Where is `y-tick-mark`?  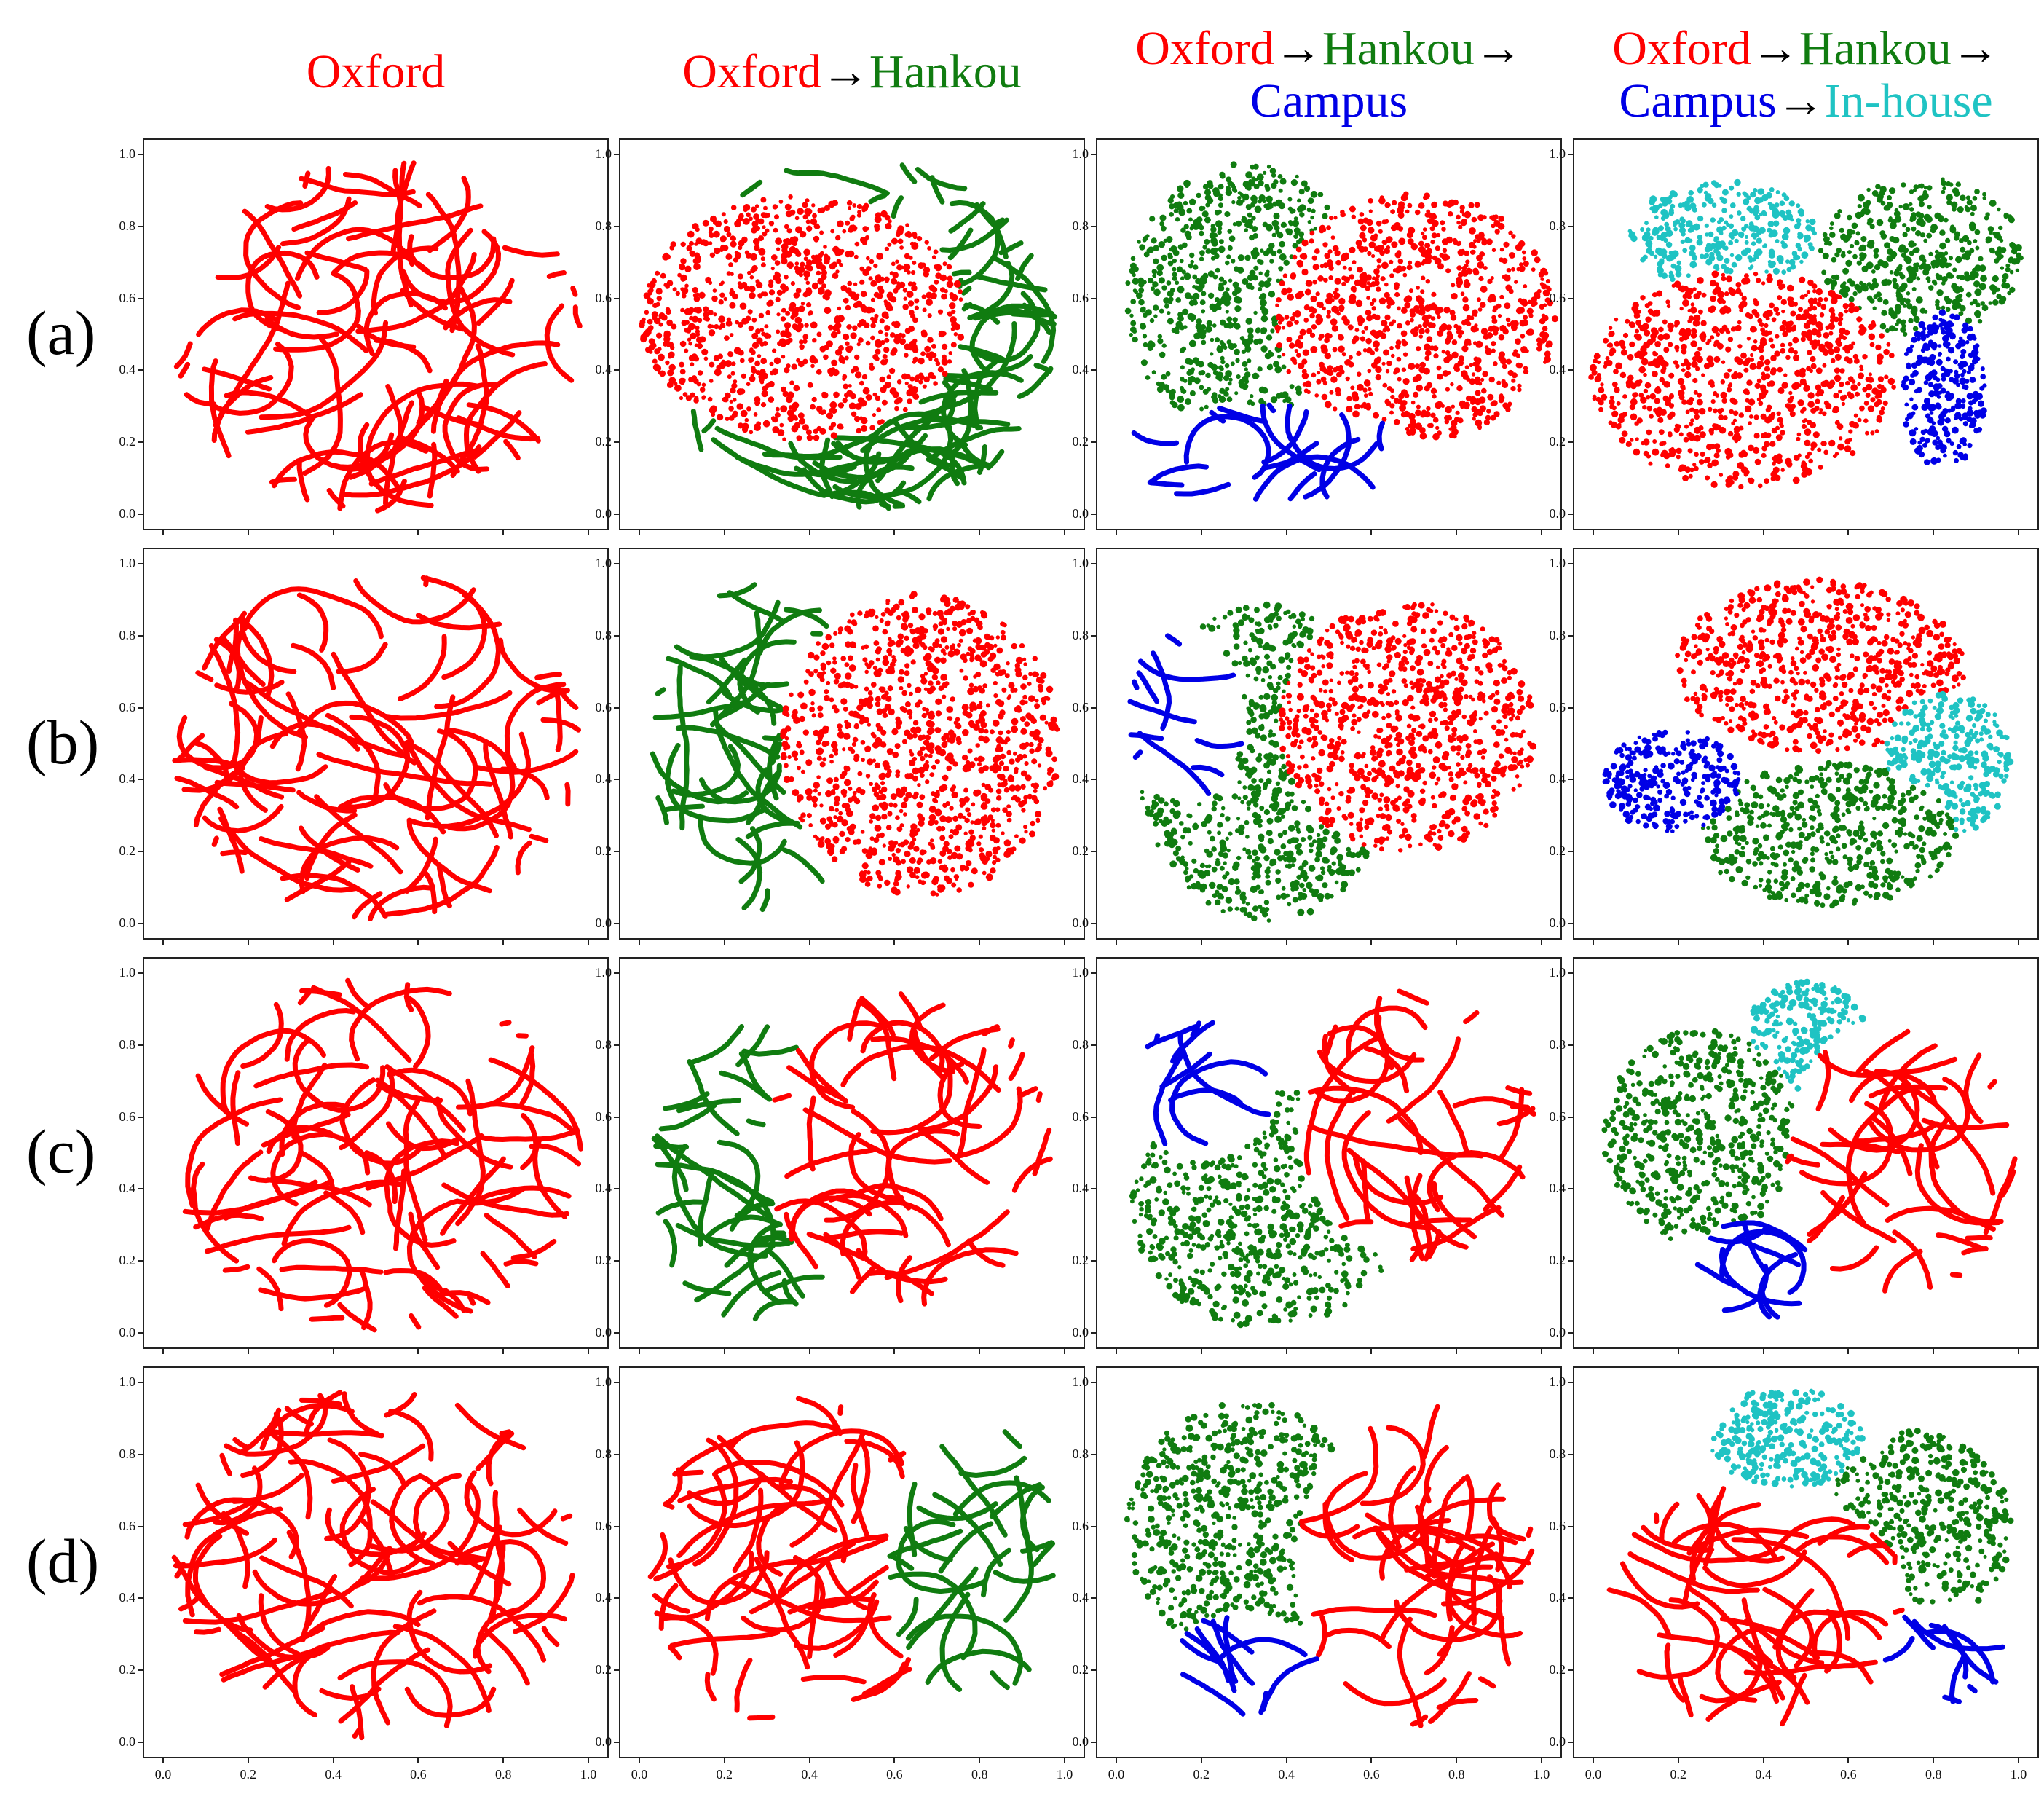
y-tick-mark is located at coordinates (140, 514).